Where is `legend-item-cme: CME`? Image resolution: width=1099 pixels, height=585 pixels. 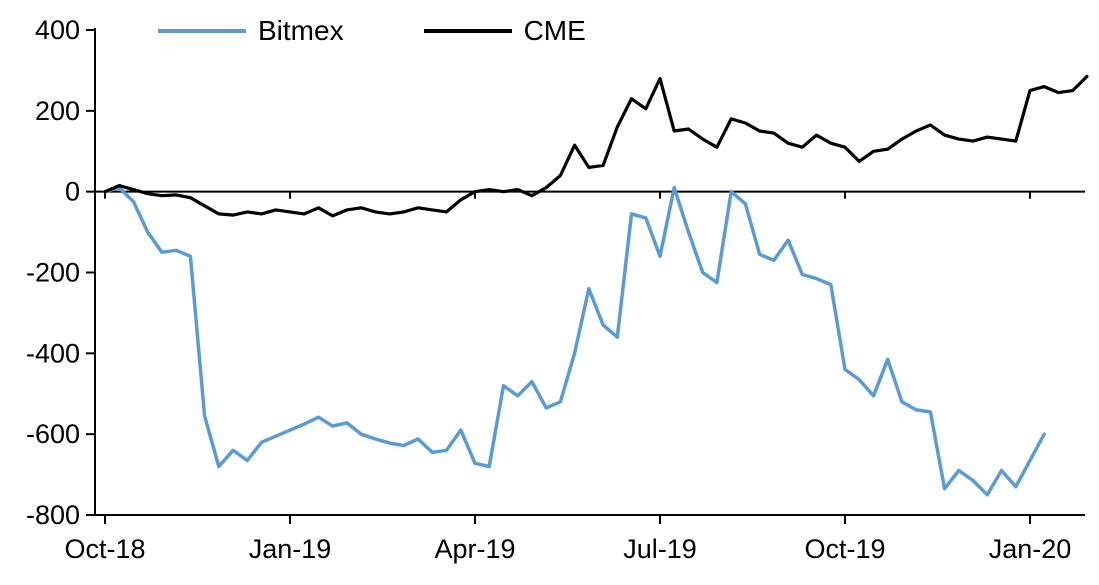 legend-item-cme: CME is located at coordinates (504, 30).